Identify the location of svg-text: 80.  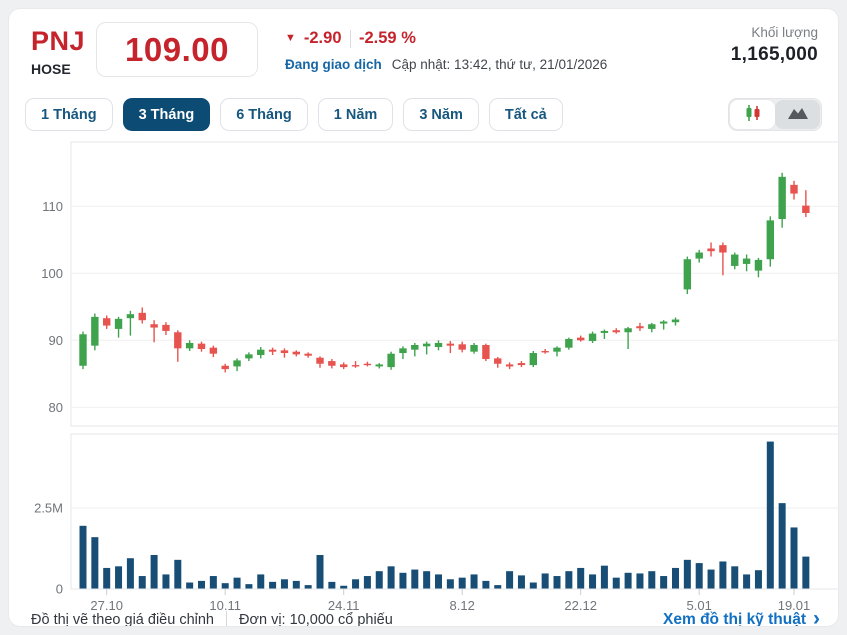
(56, 407).